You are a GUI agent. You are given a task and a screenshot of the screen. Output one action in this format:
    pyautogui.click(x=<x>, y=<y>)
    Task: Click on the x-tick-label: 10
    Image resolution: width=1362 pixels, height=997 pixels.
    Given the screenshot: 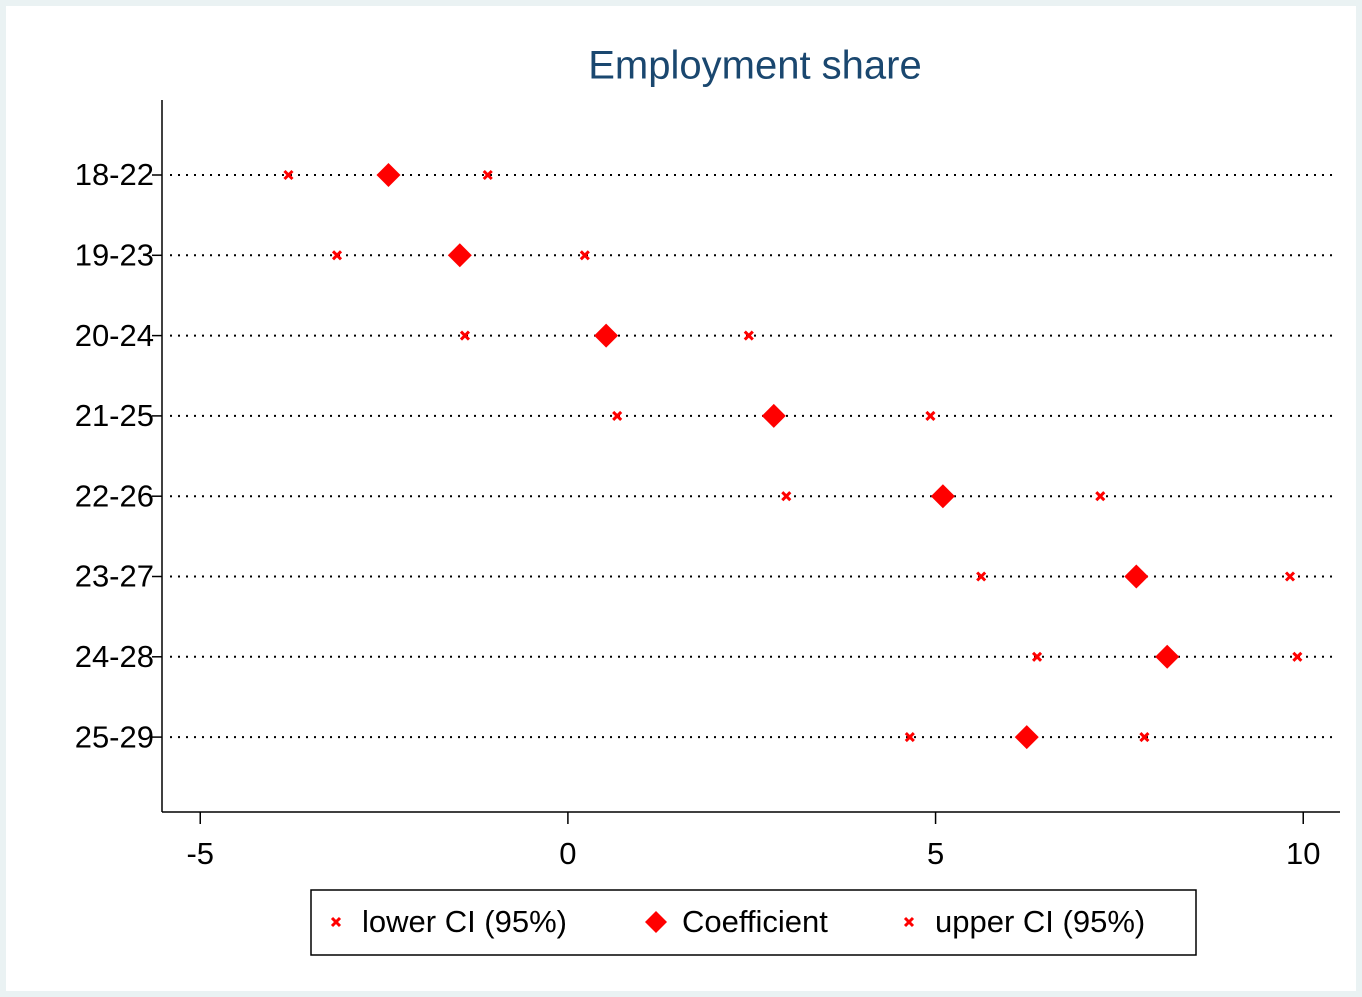 What is the action you would take?
    pyautogui.click(x=1303, y=853)
    